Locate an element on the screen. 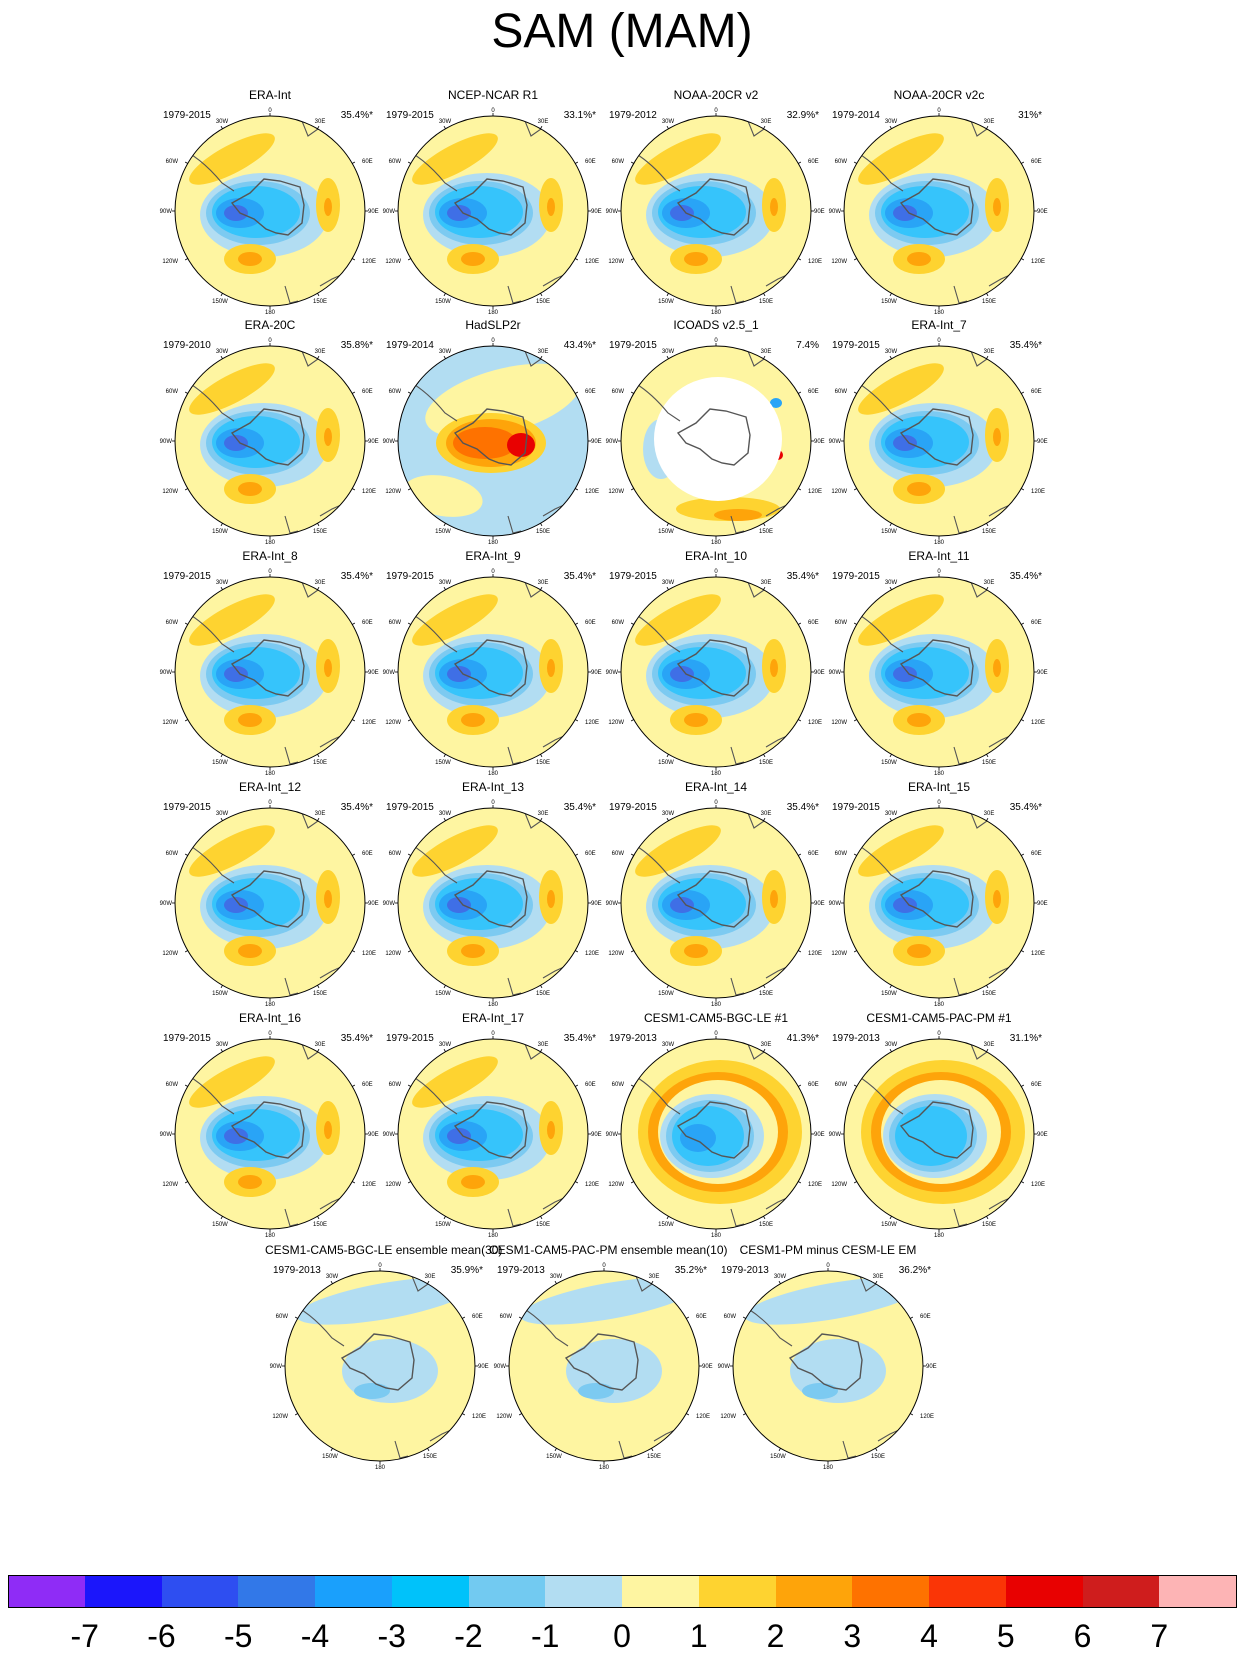  field-layer is located at coordinates (716, 441).